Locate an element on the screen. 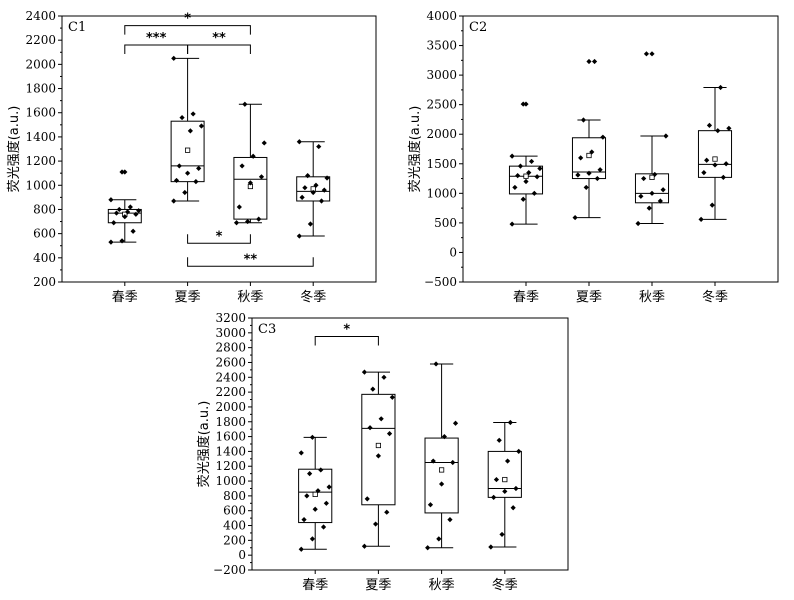 Image resolution: width=794 pixels, height=600 pixels. y-tick-label: 1400 is located at coordinates (230, 451).